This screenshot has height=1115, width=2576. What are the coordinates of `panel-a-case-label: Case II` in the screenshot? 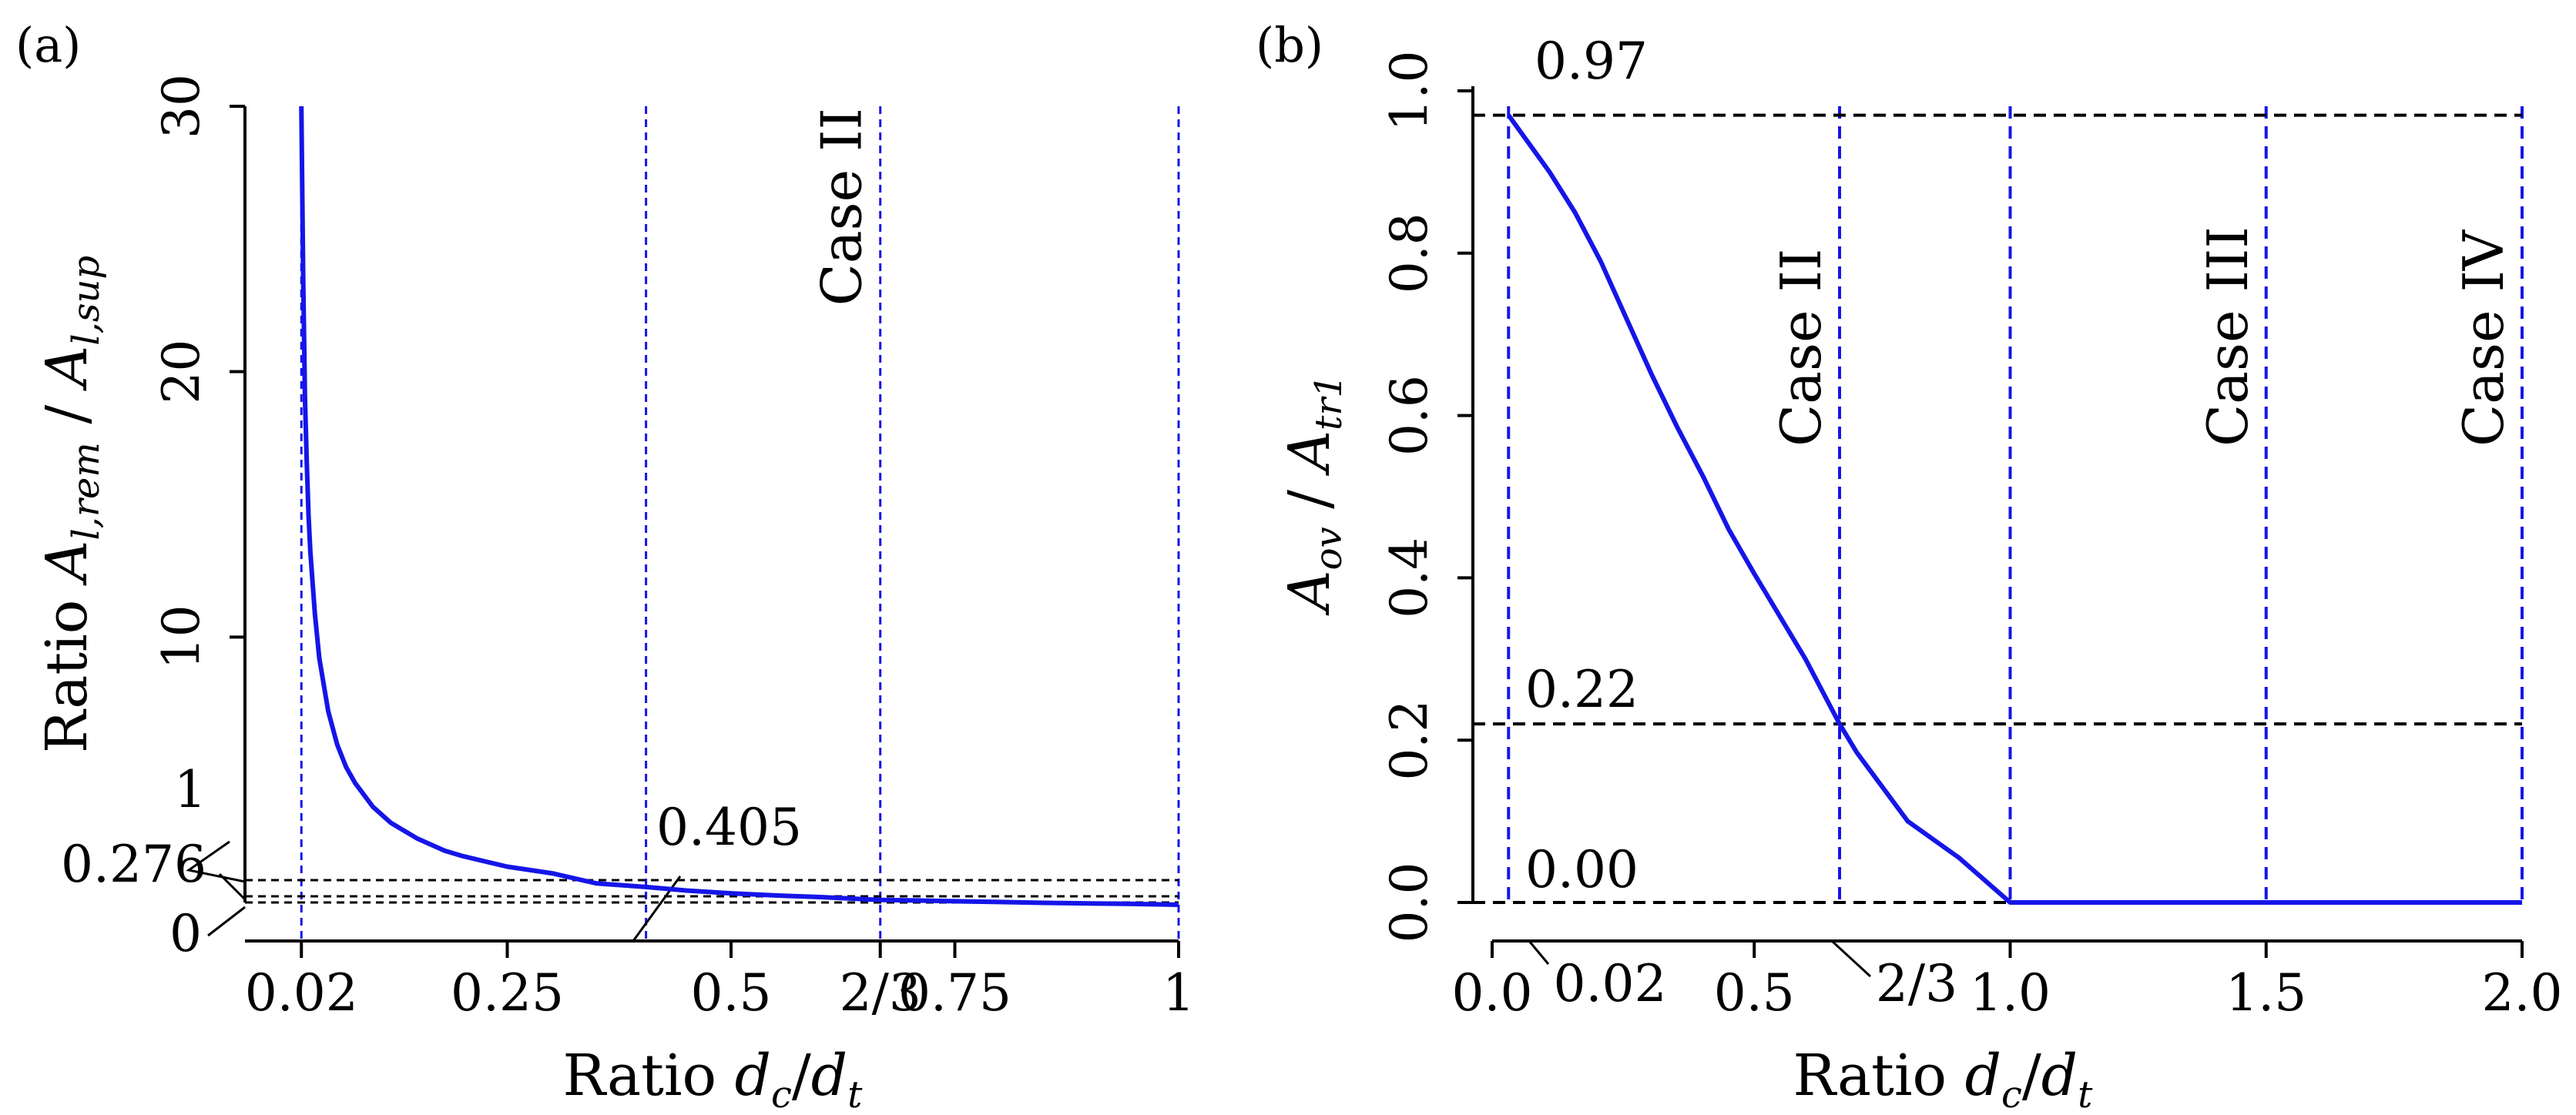 It's located at (842, 207).